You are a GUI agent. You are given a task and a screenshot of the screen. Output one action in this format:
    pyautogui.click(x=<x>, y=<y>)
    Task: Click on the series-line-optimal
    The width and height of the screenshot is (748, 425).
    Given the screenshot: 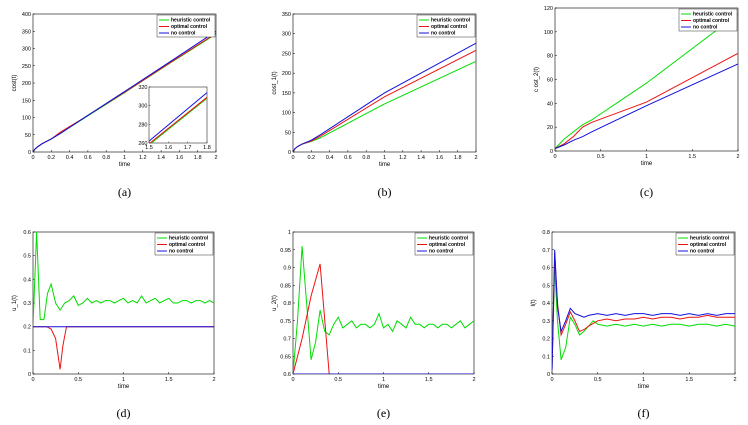 What is the action you would take?
    pyautogui.click(x=383, y=318)
    